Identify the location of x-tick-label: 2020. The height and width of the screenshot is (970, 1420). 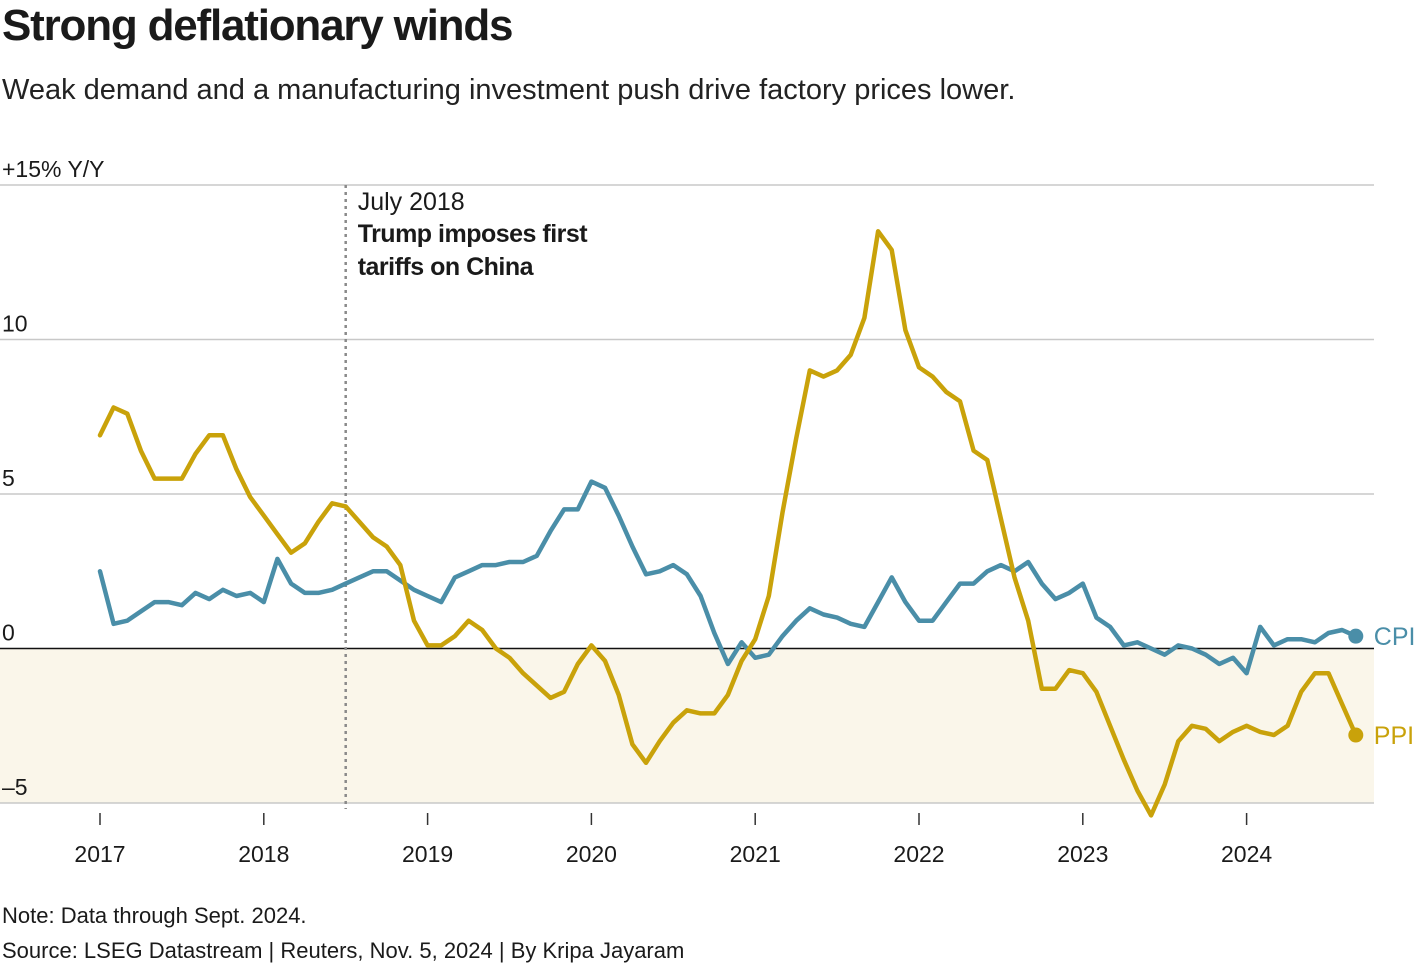
(591, 854).